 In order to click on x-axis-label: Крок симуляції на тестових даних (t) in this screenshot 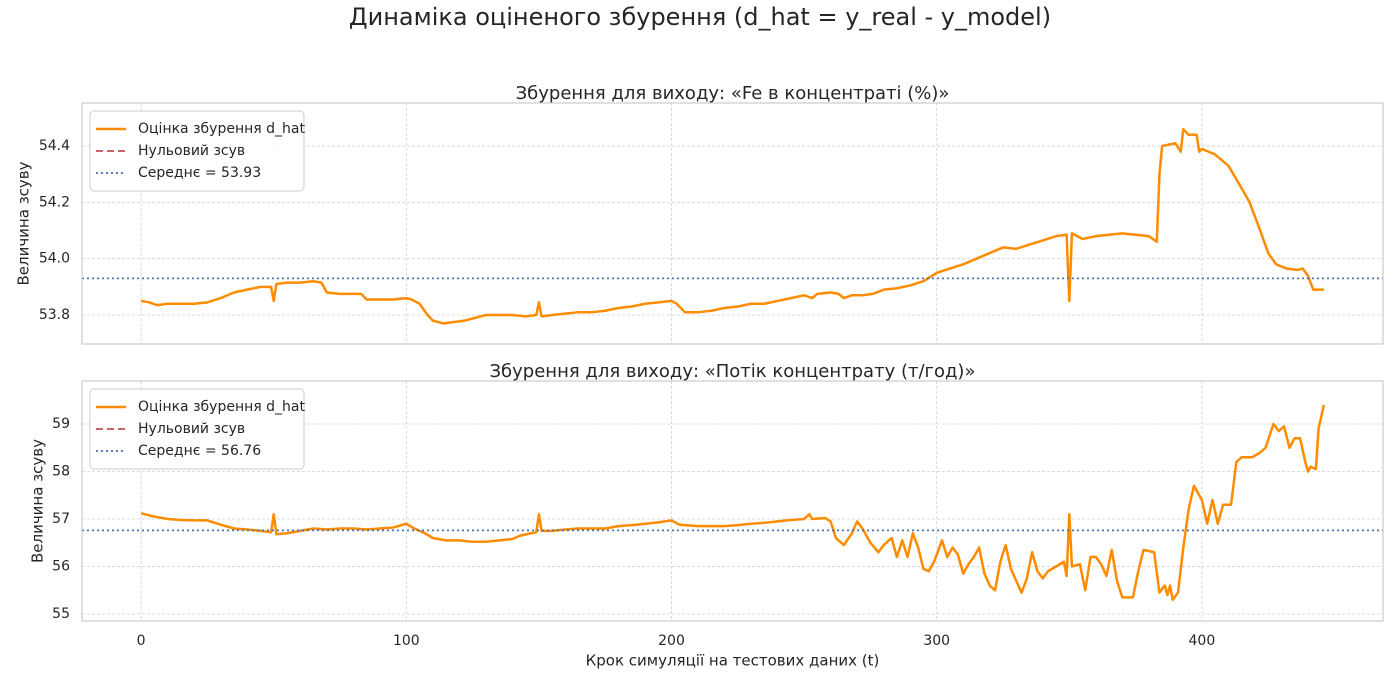, I will do `click(733, 661)`.